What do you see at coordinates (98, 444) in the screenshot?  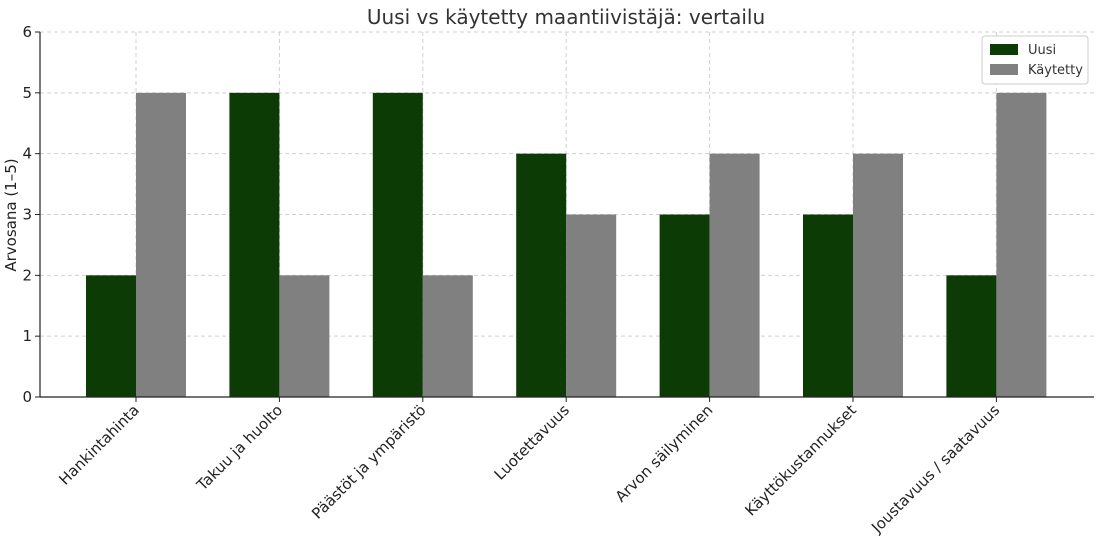 I see `x-tick-label: Hankintahinta` at bounding box center [98, 444].